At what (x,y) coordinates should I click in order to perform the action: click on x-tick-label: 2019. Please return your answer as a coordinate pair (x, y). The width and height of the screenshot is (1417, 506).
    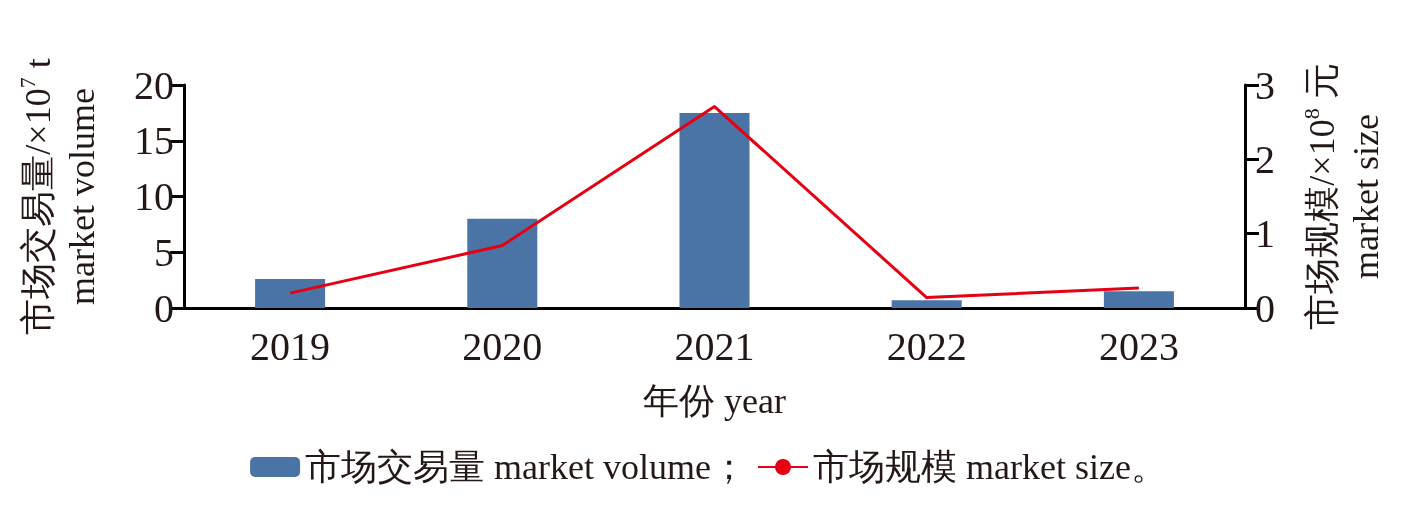
    Looking at the image, I should click on (290, 346).